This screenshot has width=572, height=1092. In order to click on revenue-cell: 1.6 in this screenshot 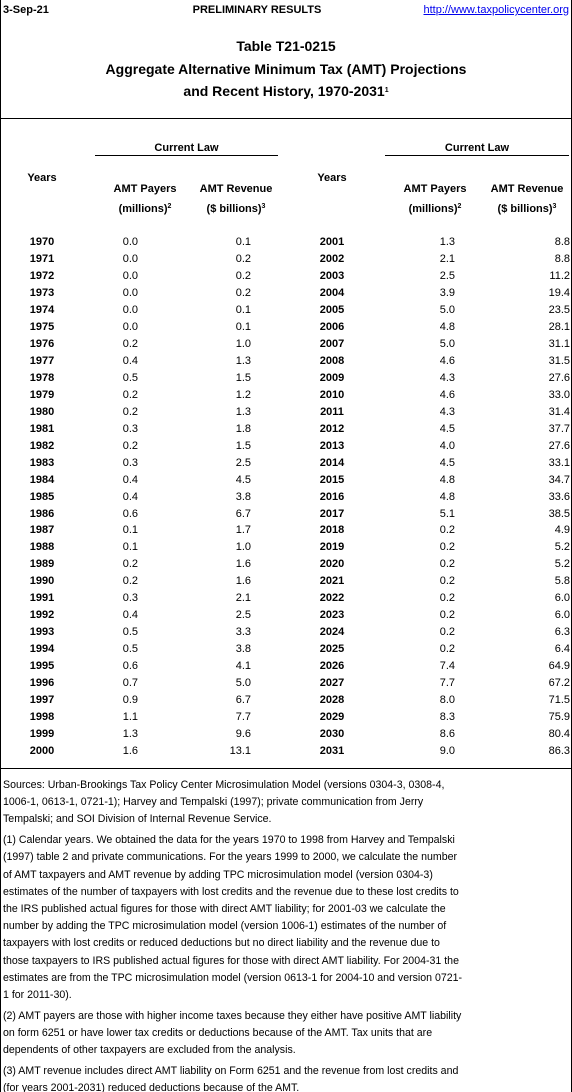, I will do `click(243, 581)`.